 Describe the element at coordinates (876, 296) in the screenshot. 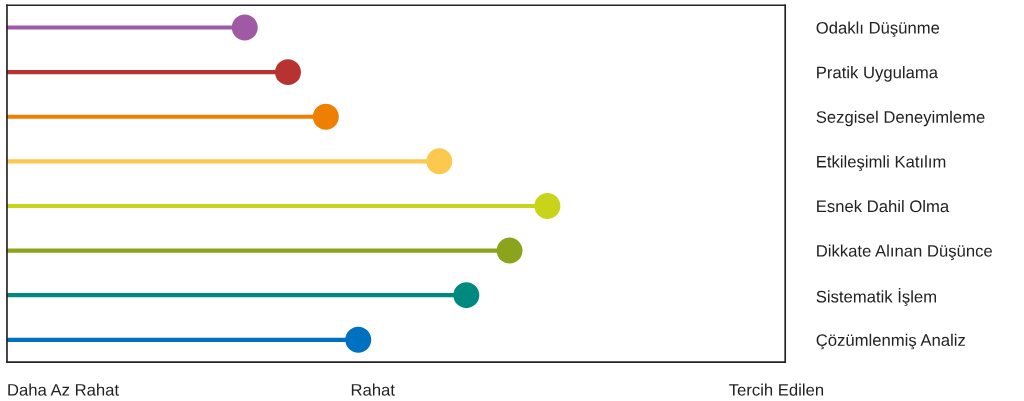

I see `y-tick-label: Sistematik İşlem` at that location.